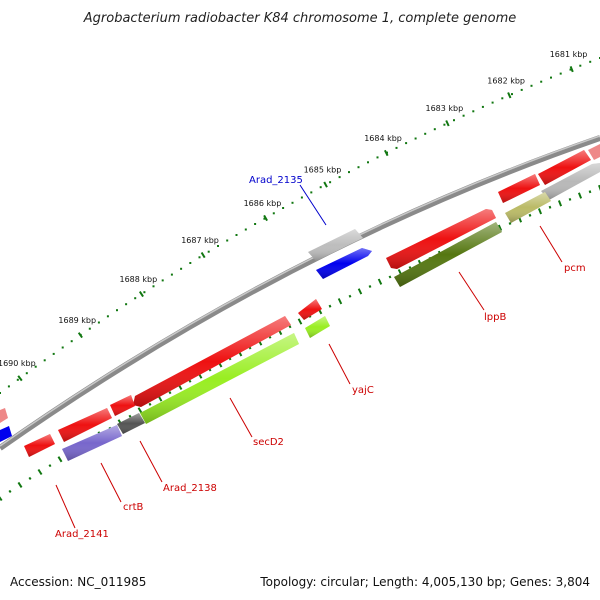  Describe the element at coordinates (263, 203) in the screenshot. I see `ruler-label: 1686 kbp` at that location.